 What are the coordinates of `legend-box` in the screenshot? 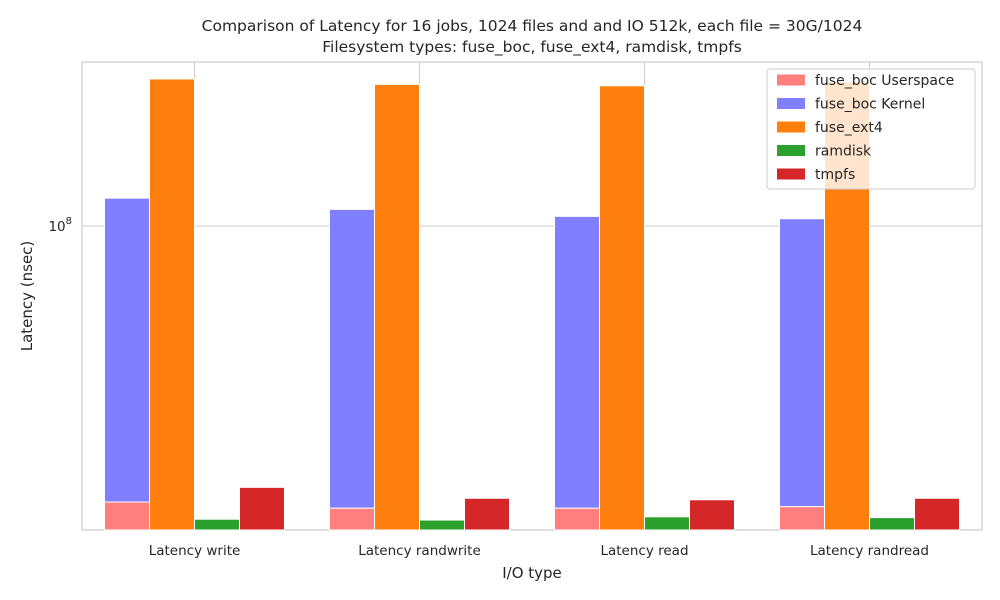 It's located at (871, 129).